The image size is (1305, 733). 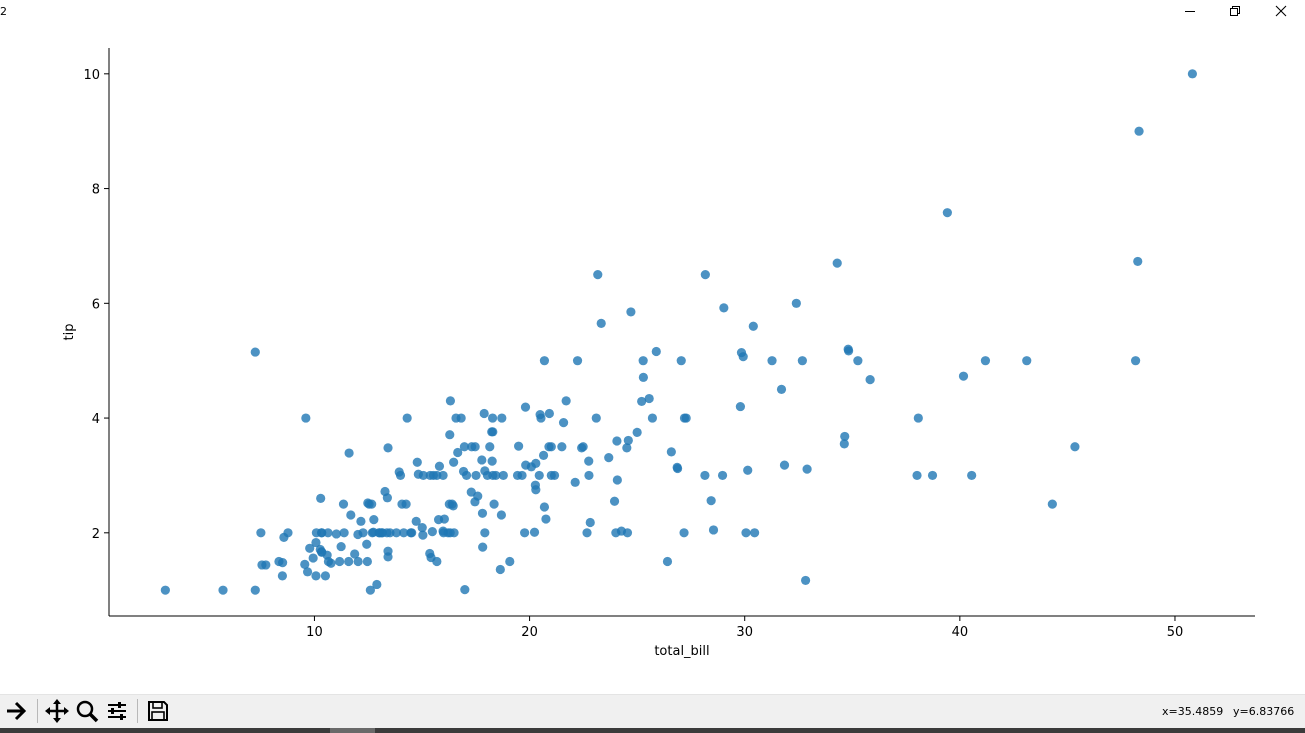 I want to click on forward-button, so click(x=16, y=711).